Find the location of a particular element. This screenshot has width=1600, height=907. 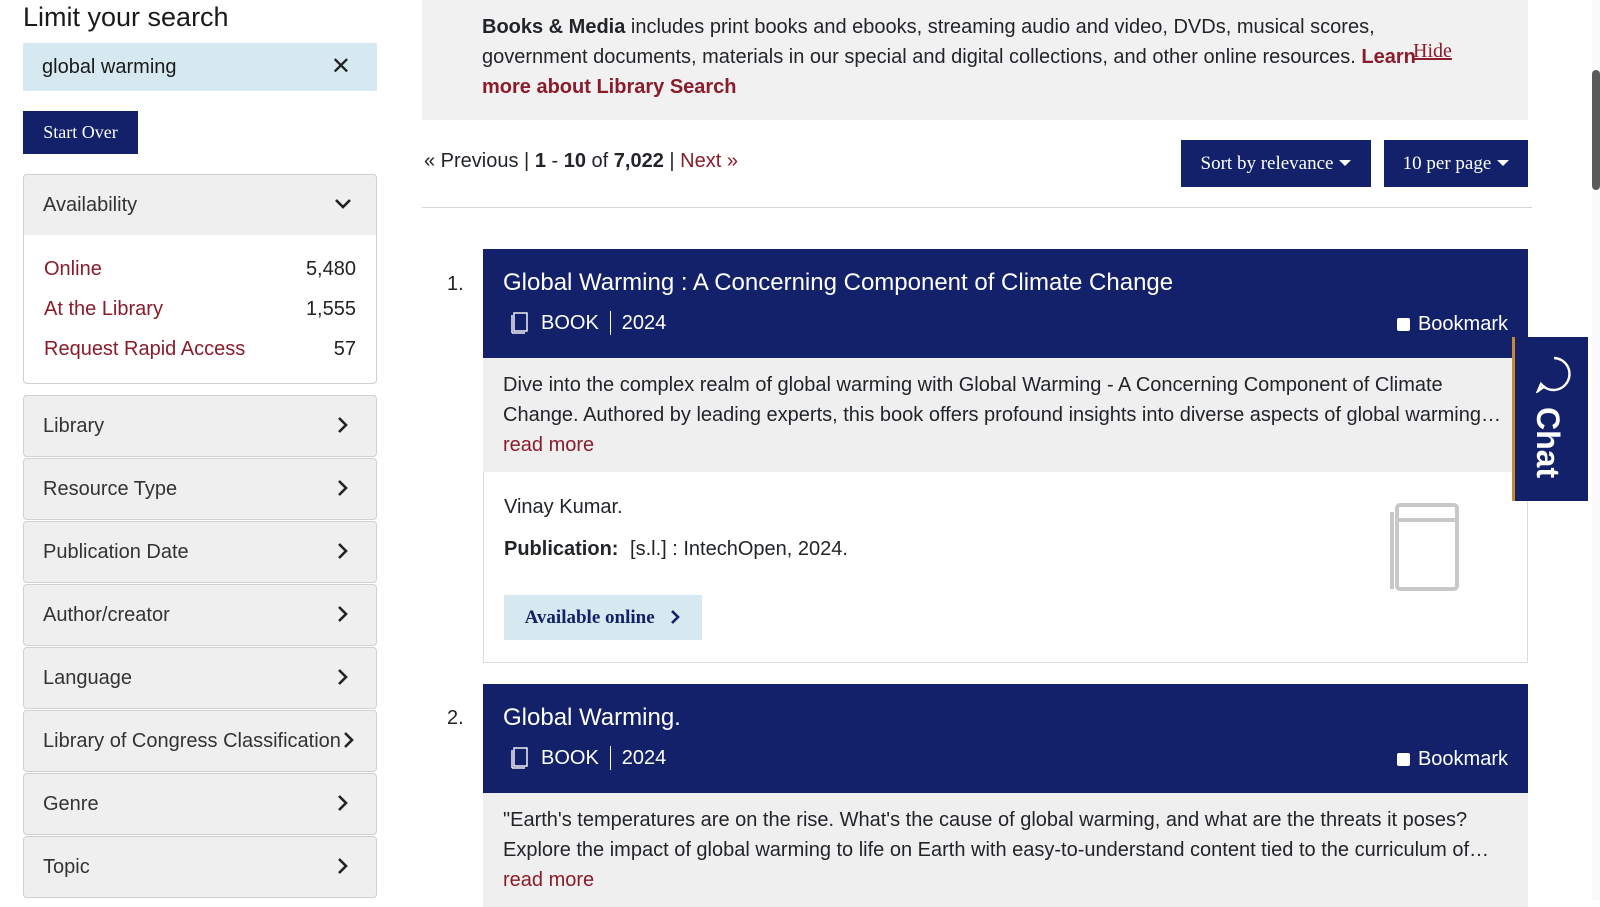

result-number: 1. is located at coordinates (455, 284).